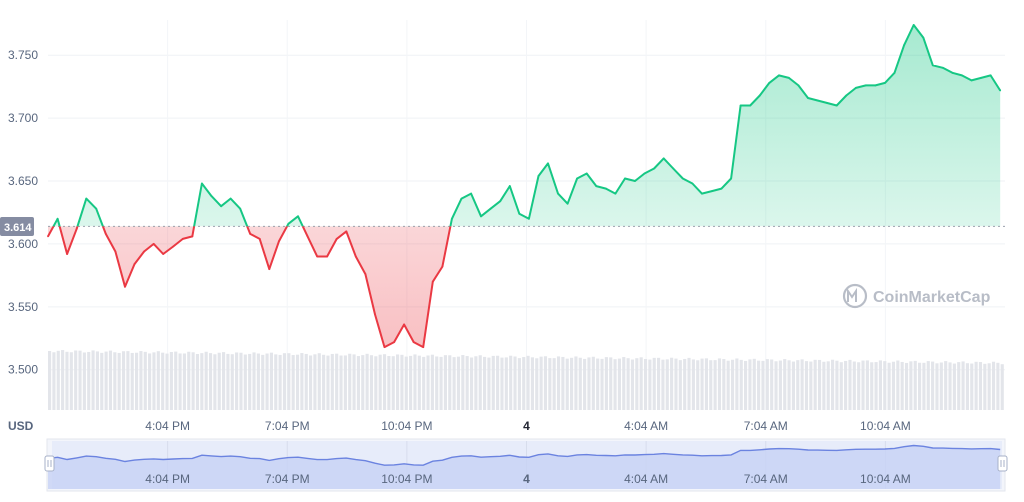 The width and height of the screenshot is (1024, 502). Describe the element at coordinates (524, 455) in the screenshot. I see `navigator-line` at that location.